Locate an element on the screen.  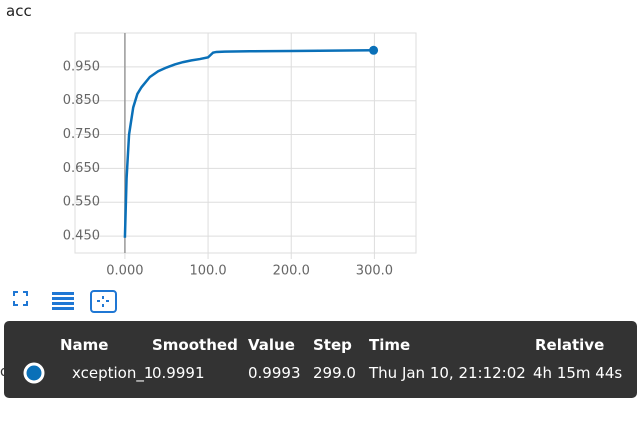
column-header: Value is located at coordinates (271, 345).